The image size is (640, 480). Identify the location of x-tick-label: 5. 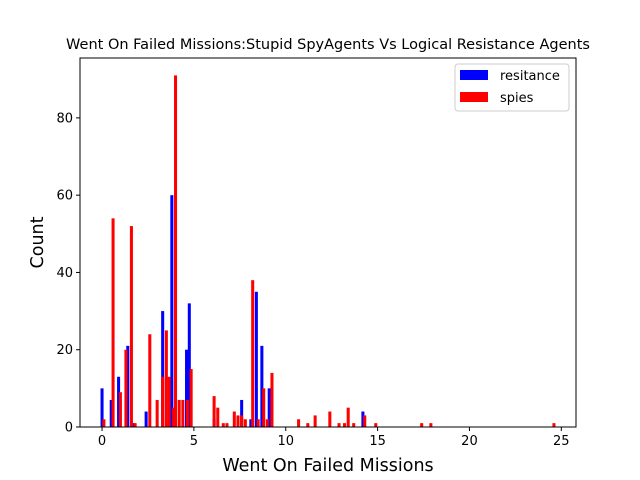
(194, 441).